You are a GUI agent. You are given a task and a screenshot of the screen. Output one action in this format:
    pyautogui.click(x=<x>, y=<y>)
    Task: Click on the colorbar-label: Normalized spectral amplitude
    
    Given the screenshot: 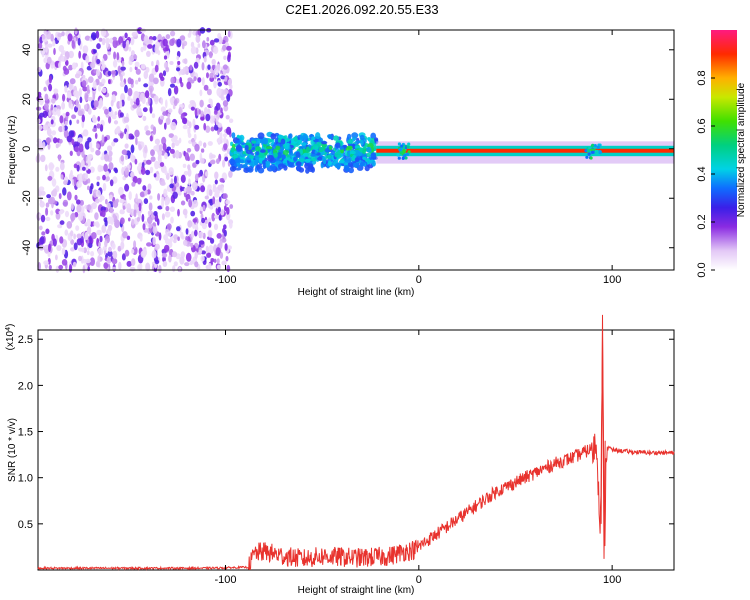 What is the action you would take?
    pyautogui.click(x=741, y=149)
    